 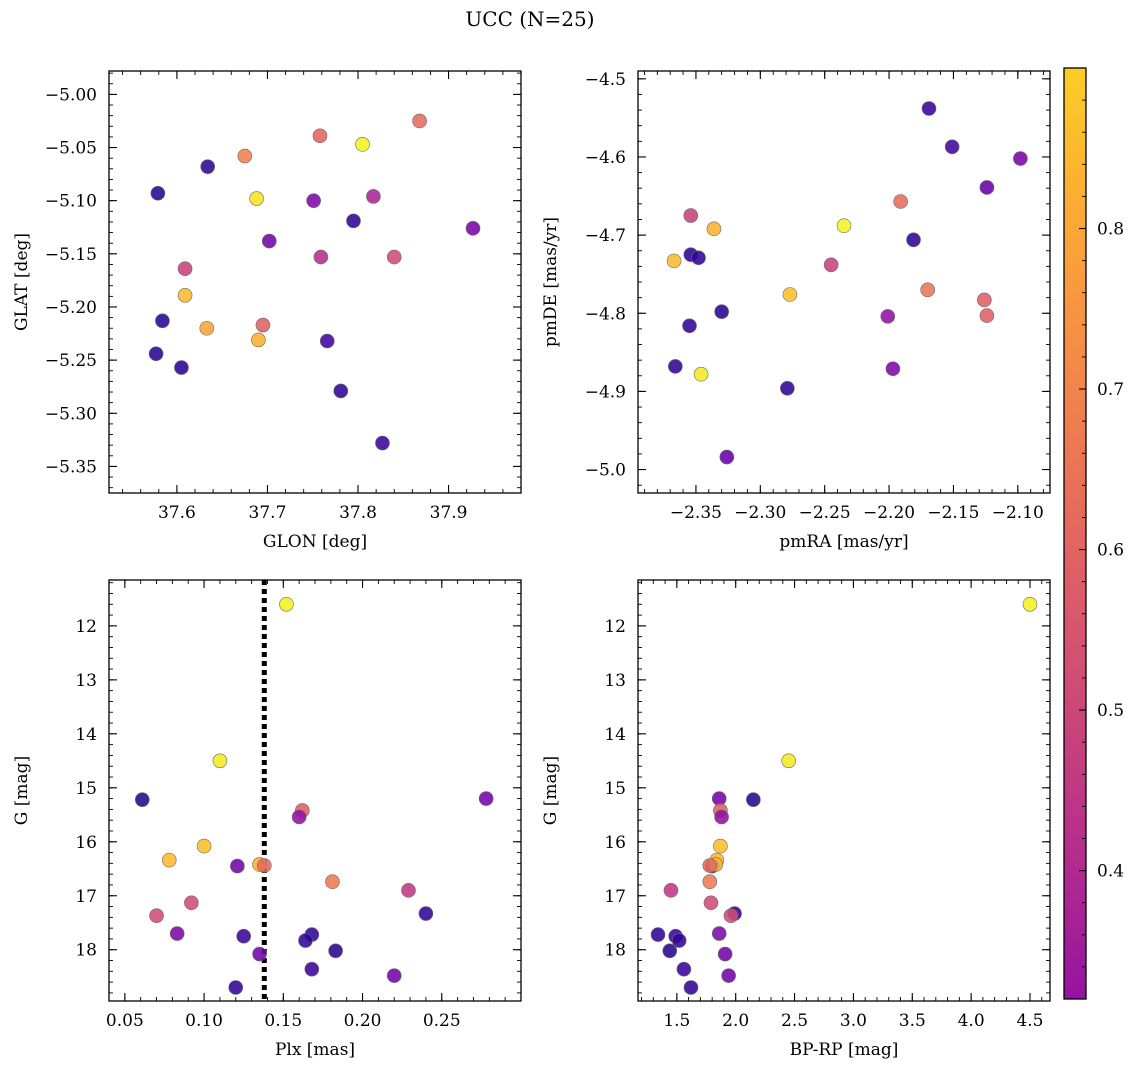 What do you see at coordinates (71, 149) in the screenshot?
I see `y-tick-label: −5.05` at bounding box center [71, 149].